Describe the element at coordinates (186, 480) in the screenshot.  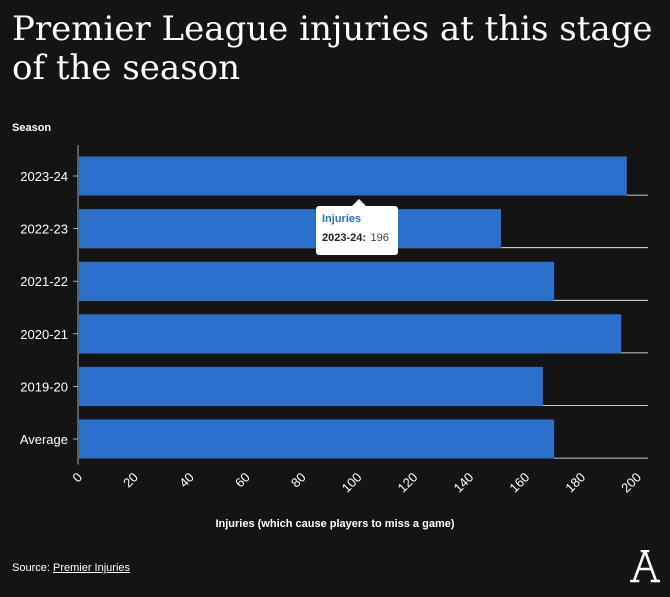
I see `x-tick-label: 40` at that location.